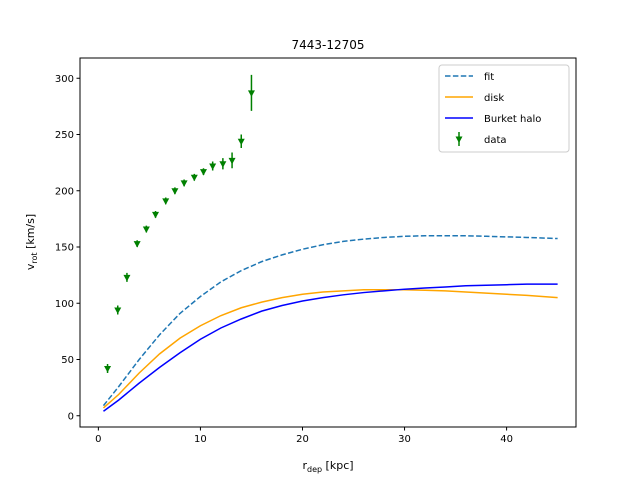  Describe the element at coordinates (67, 360) in the screenshot. I see `y-tick-label: 50` at that location.